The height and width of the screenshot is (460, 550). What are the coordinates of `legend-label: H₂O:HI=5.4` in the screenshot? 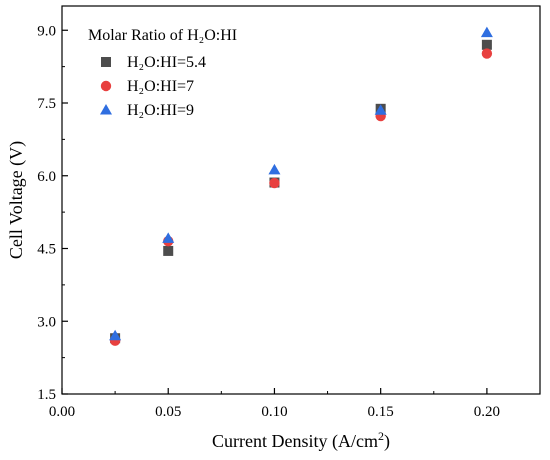 It's located at (166, 62).